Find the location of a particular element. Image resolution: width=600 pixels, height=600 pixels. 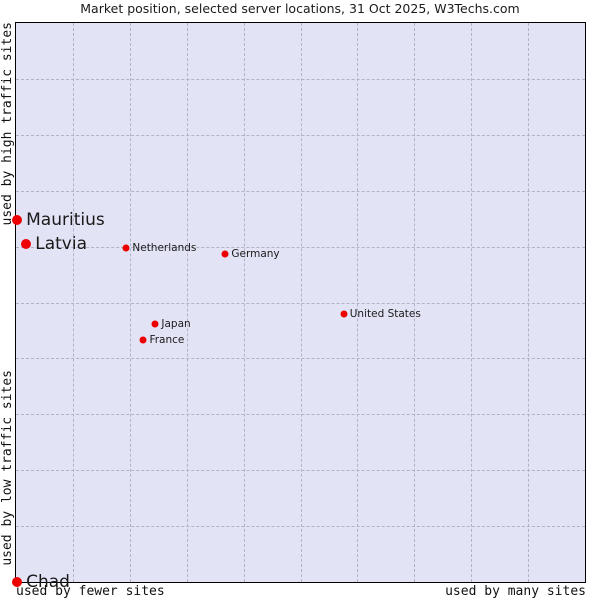

data-point-label: Japan is located at coordinates (176, 323).